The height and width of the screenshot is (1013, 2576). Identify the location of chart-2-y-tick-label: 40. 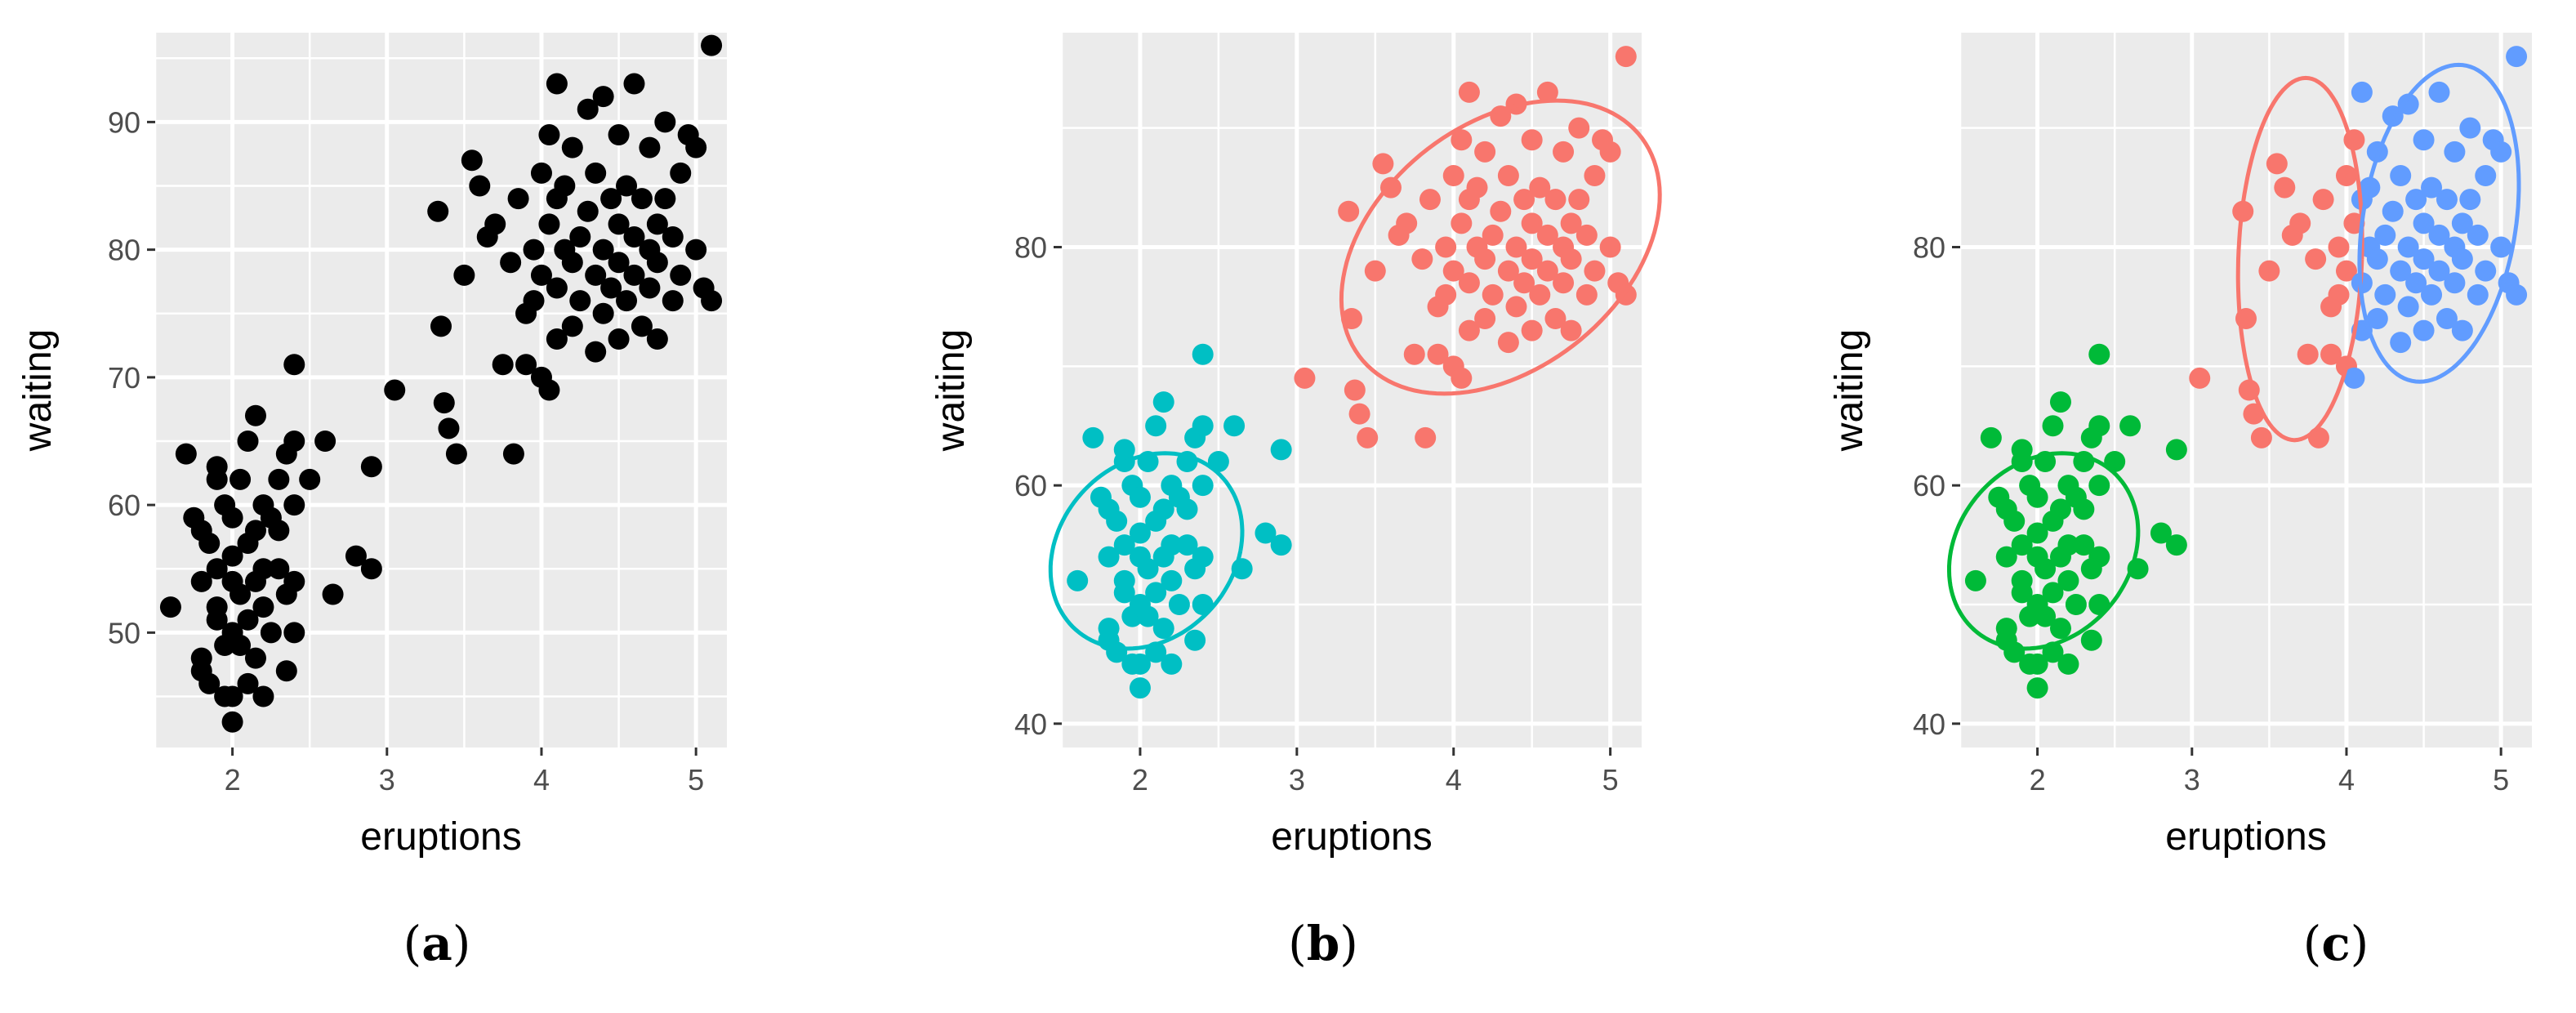
(1929, 724).